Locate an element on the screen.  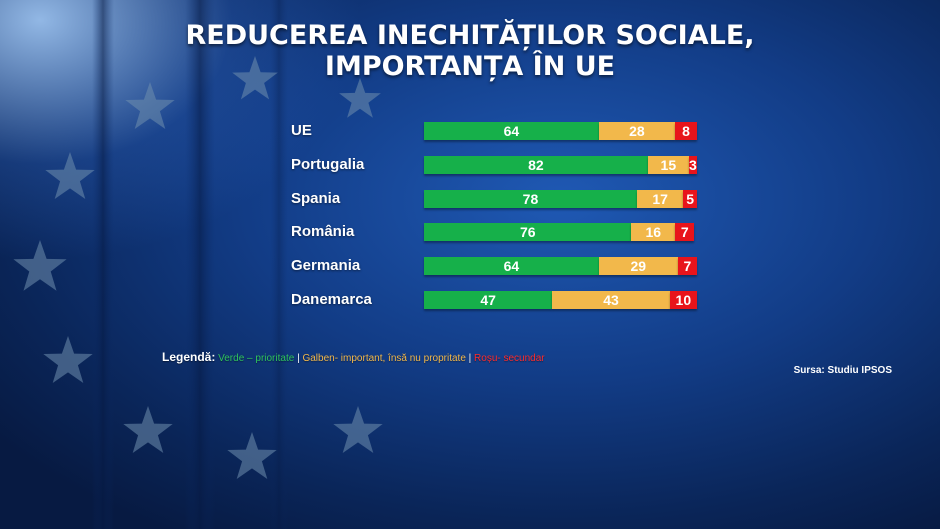
row-label: Germania is located at coordinates (326, 265).